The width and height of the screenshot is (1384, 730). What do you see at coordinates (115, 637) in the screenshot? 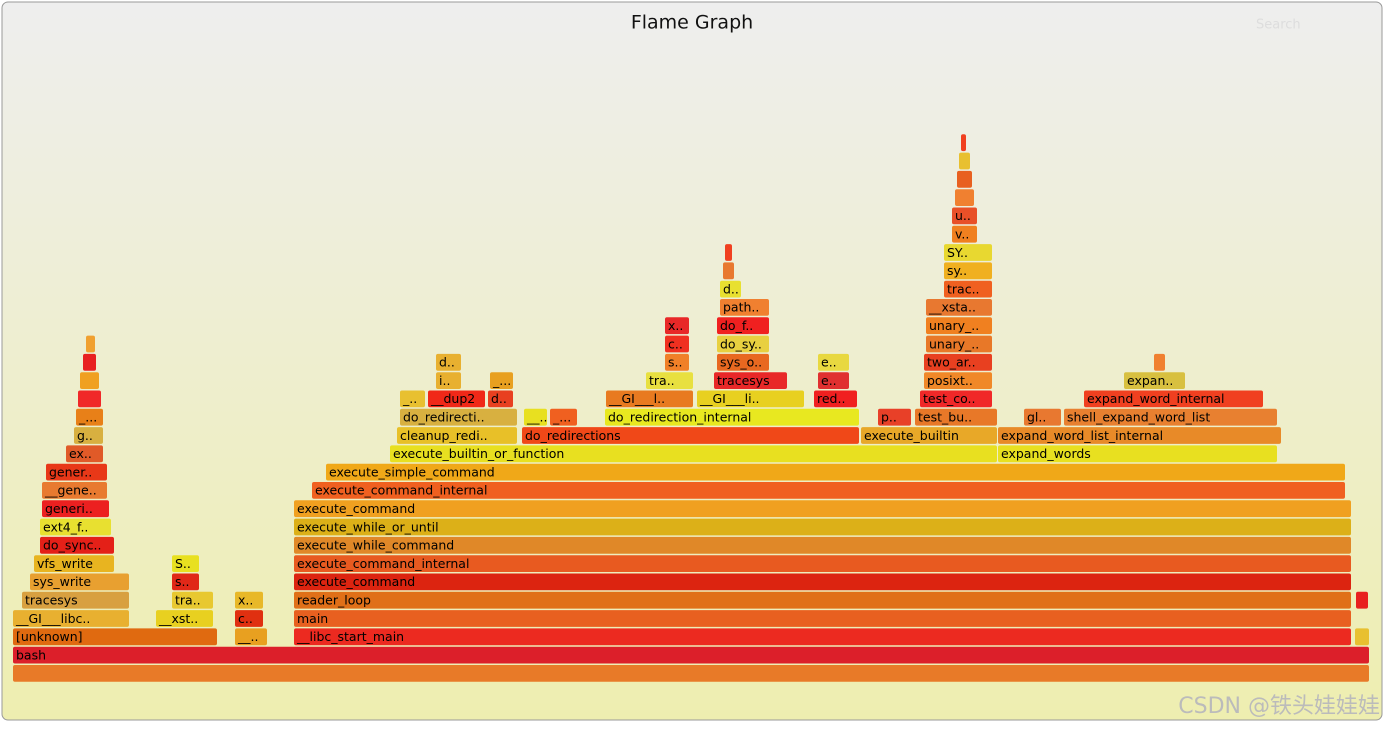
I see `frame: [unknown]` at bounding box center [115, 637].